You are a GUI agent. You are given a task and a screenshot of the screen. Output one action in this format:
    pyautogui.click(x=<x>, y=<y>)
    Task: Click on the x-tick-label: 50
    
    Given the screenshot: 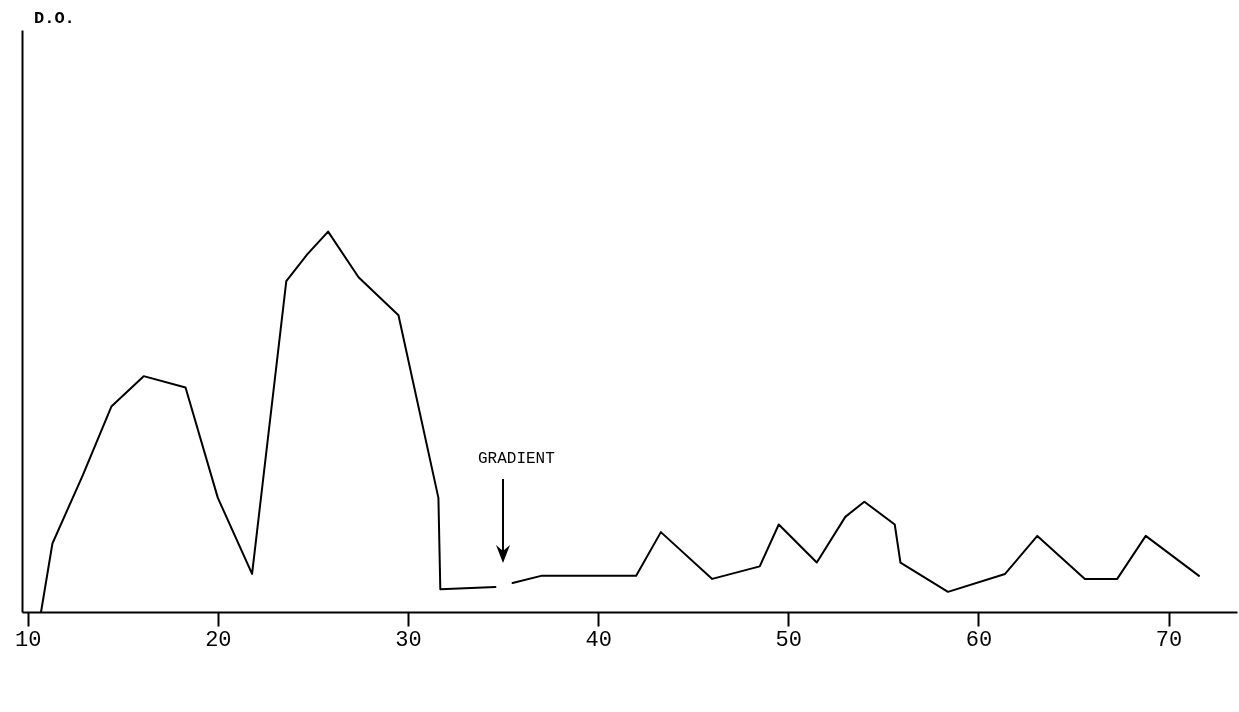 What is the action you would take?
    pyautogui.click(x=788, y=640)
    